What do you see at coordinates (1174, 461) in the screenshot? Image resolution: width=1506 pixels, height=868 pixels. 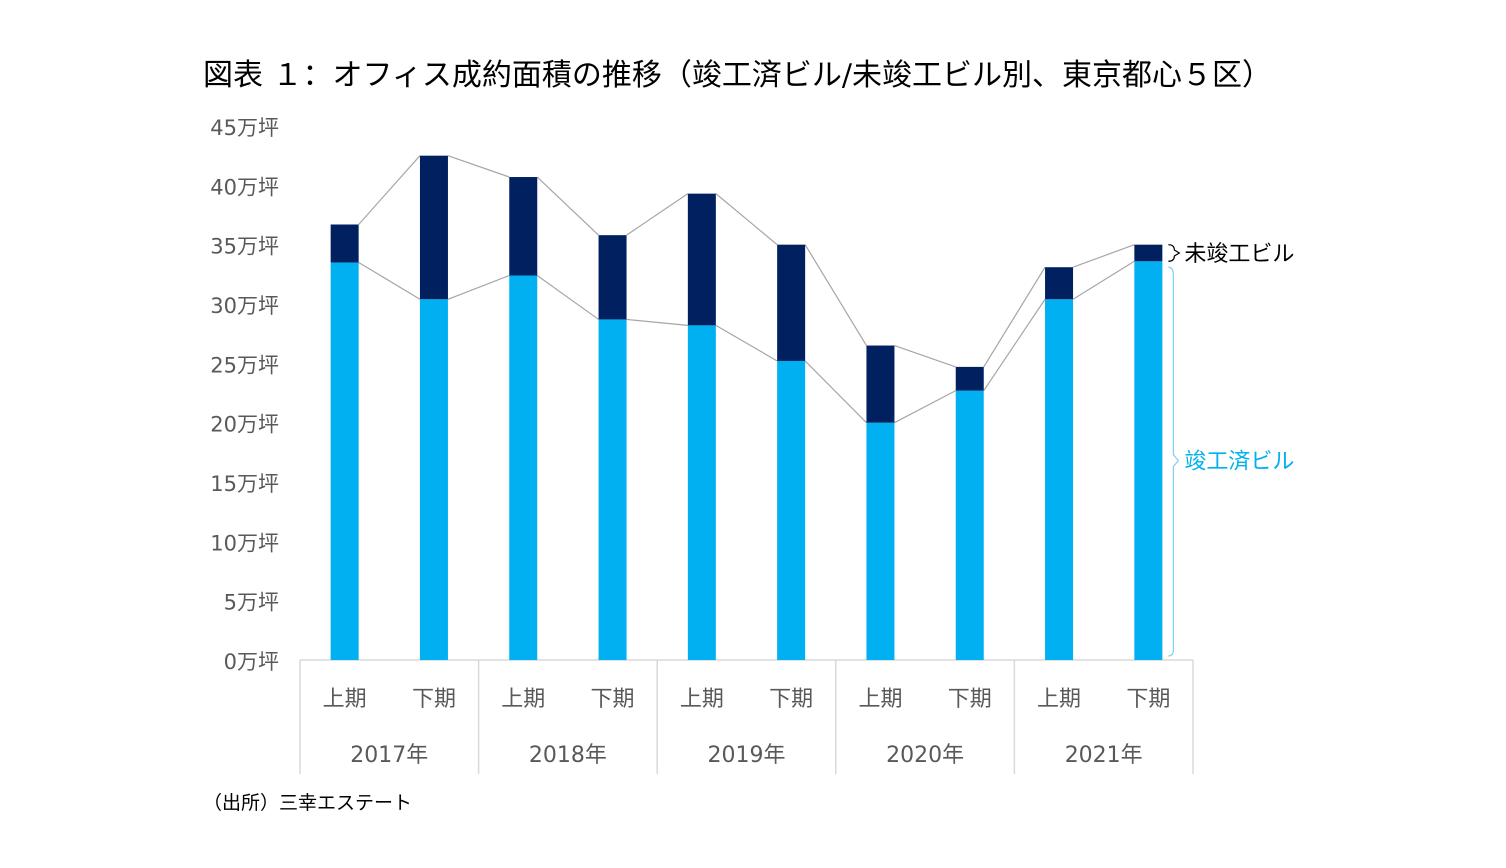 I see `legend-bracket-completed` at bounding box center [1174, 461].